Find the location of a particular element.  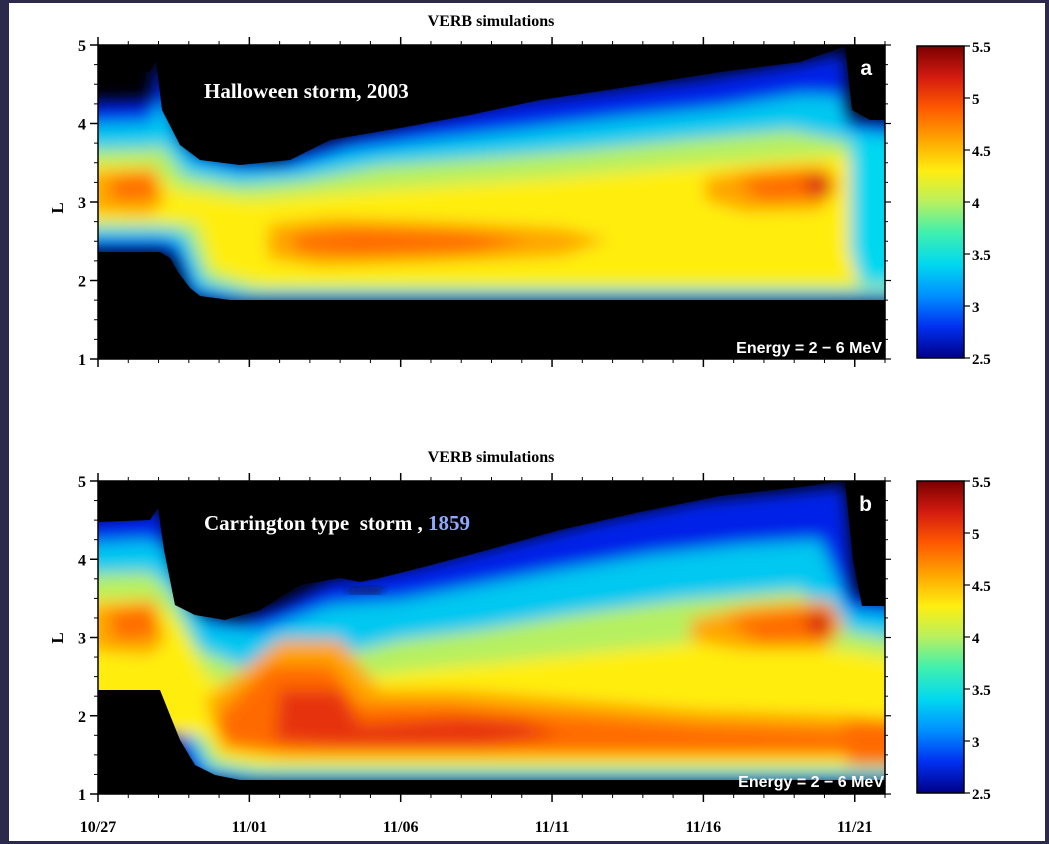

panel-a-title: VERB simulations is located at coordinates (491, 21).